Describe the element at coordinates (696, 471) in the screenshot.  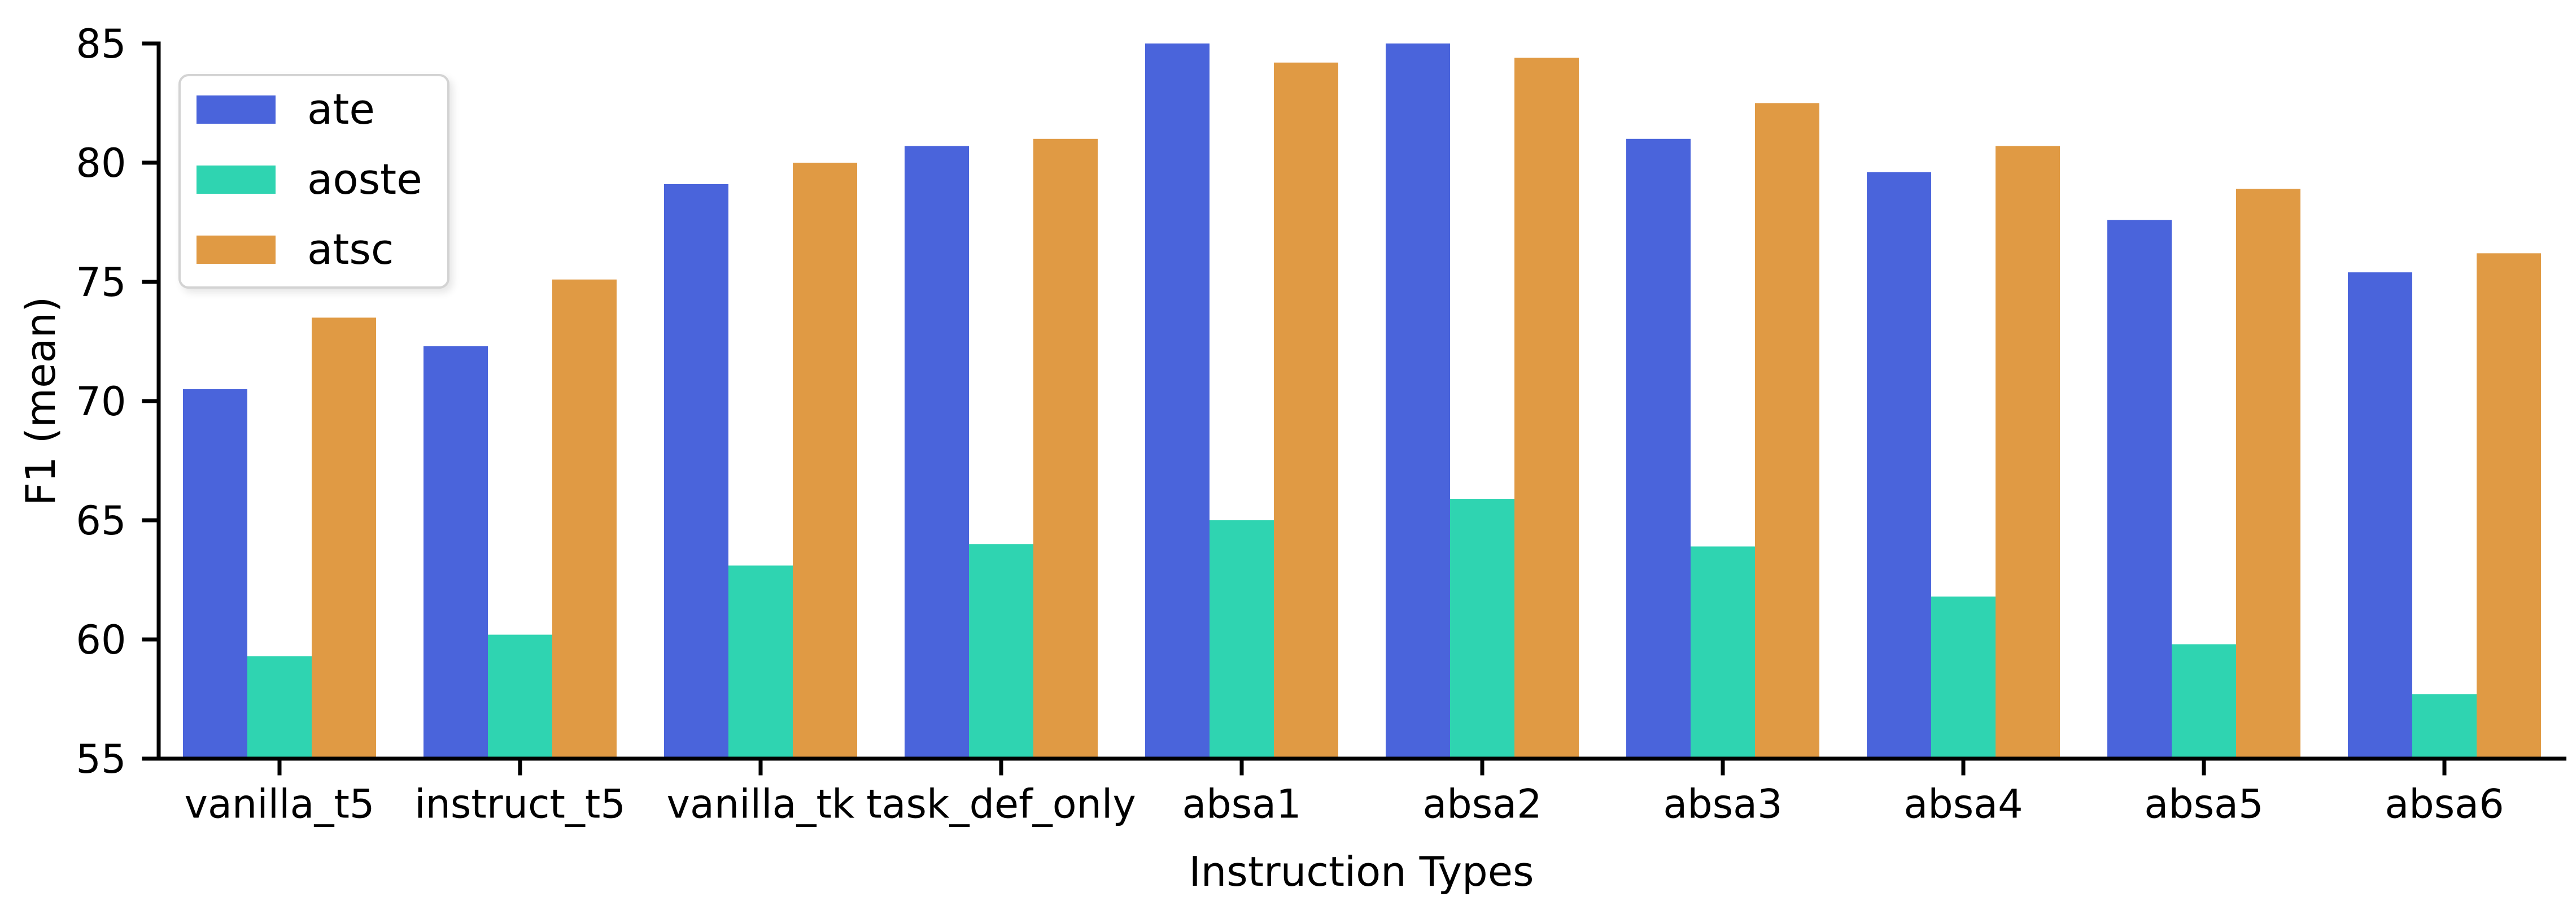
I see `bar-ate-vanilla_tk` at that location.